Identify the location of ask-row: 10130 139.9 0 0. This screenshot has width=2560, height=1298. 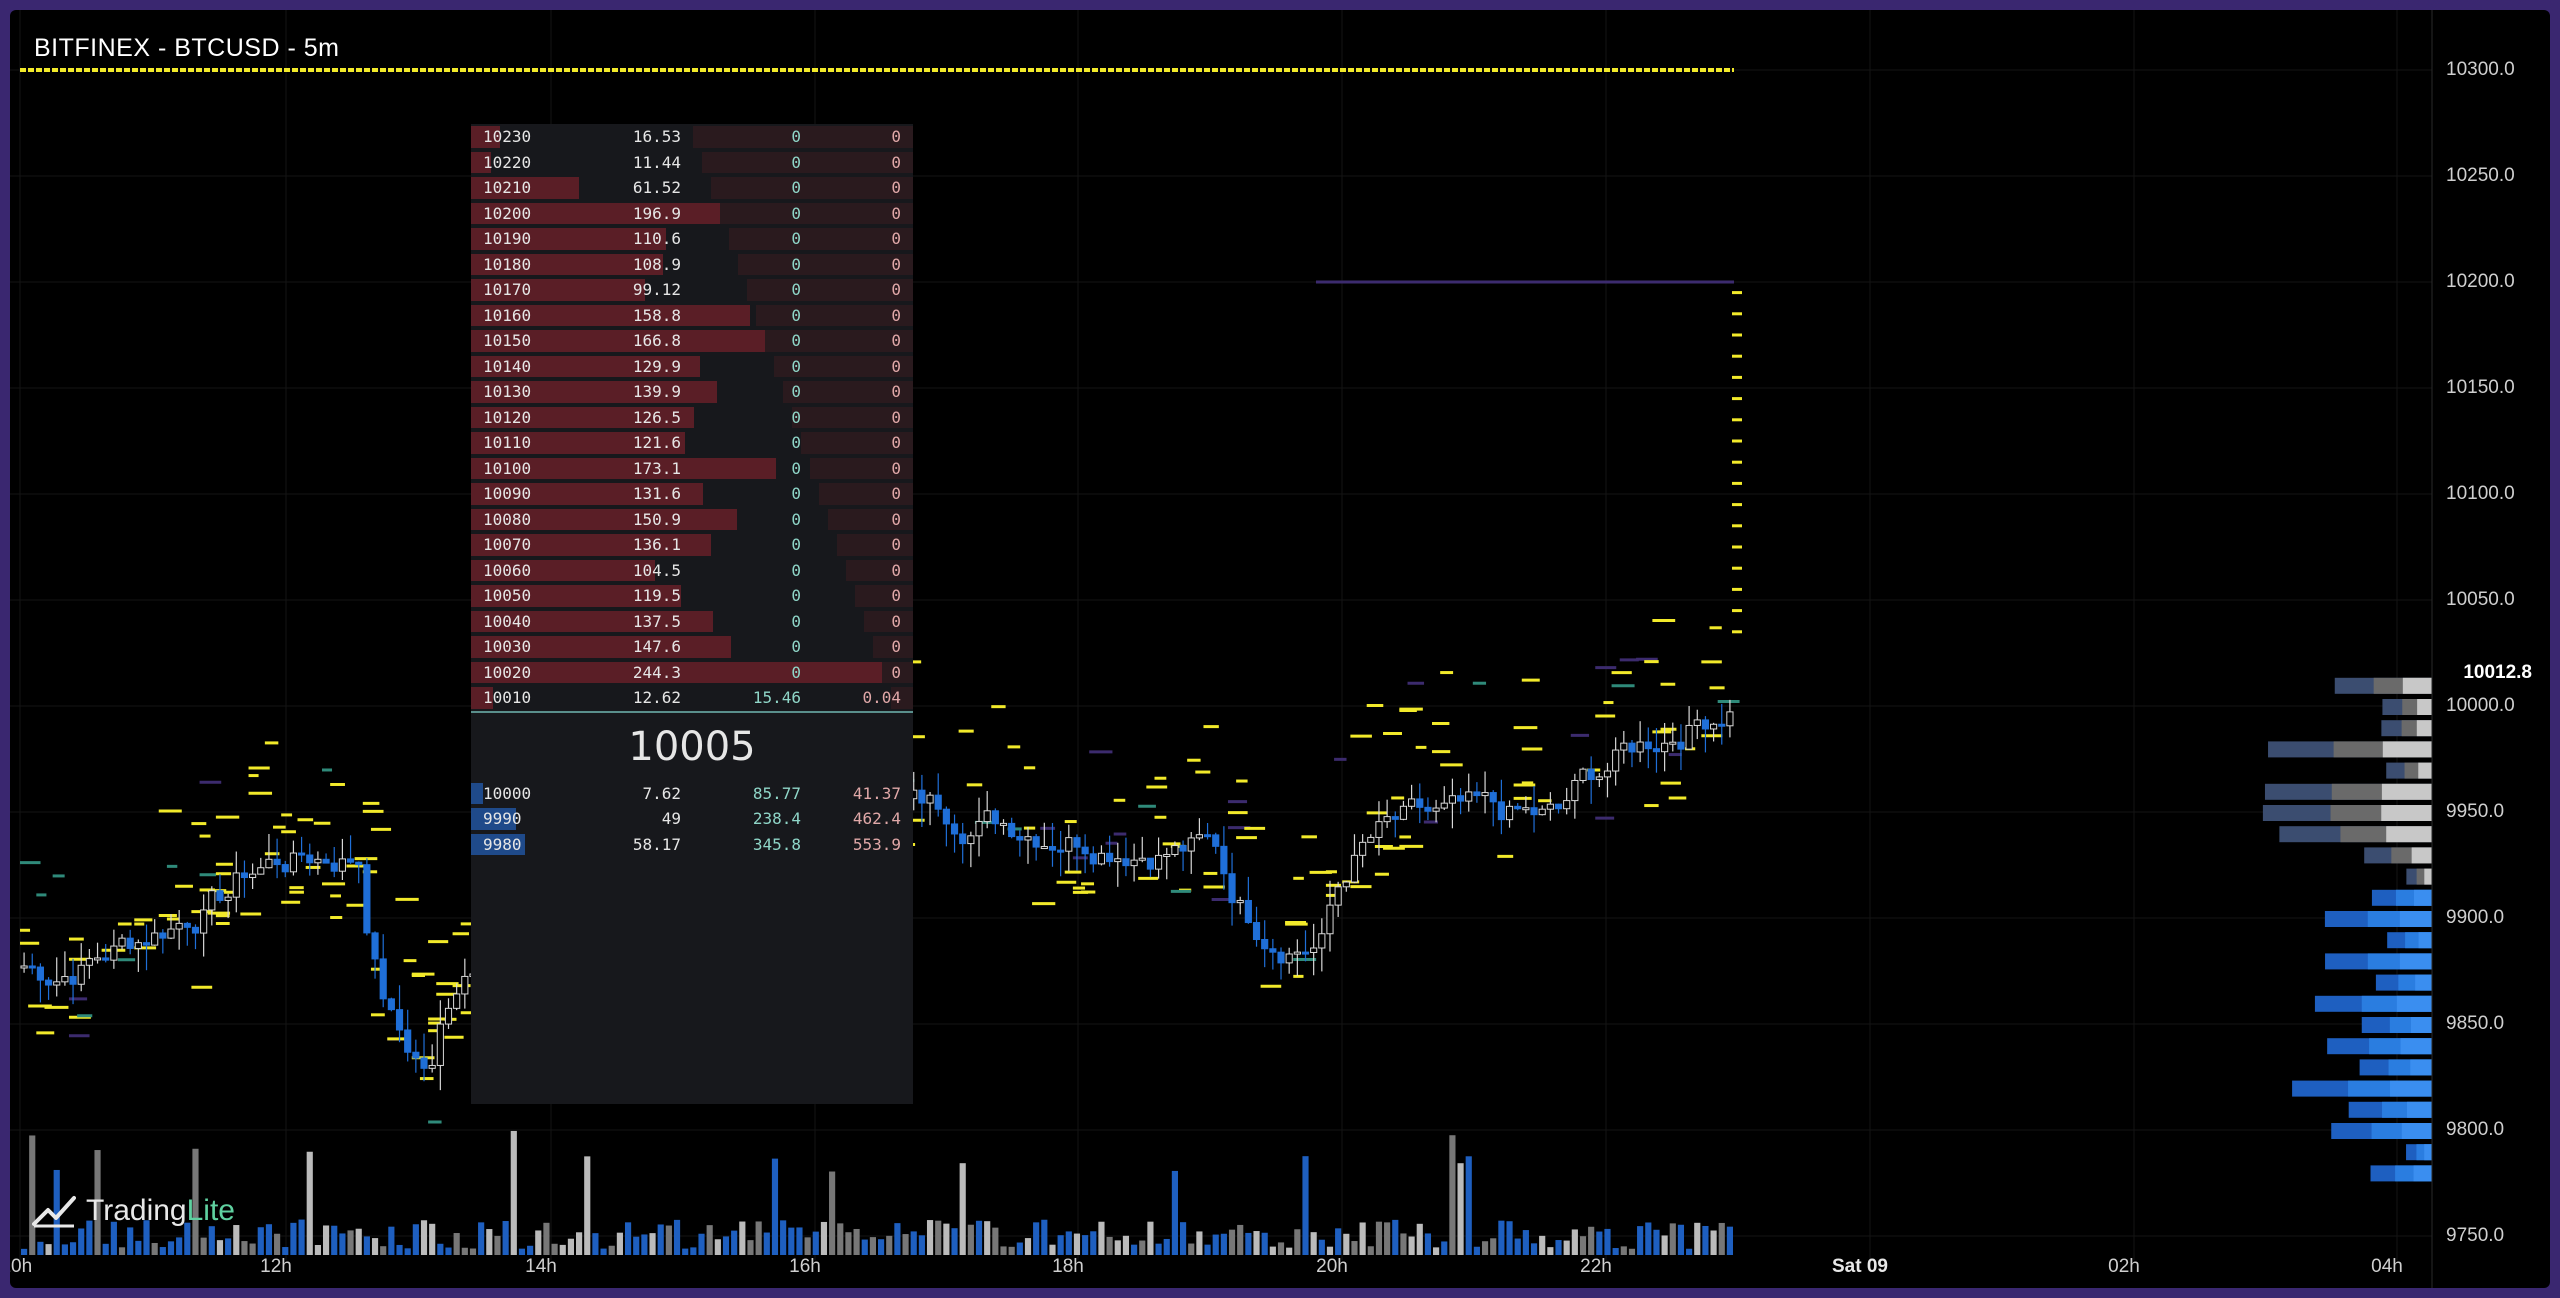
(692, 392).